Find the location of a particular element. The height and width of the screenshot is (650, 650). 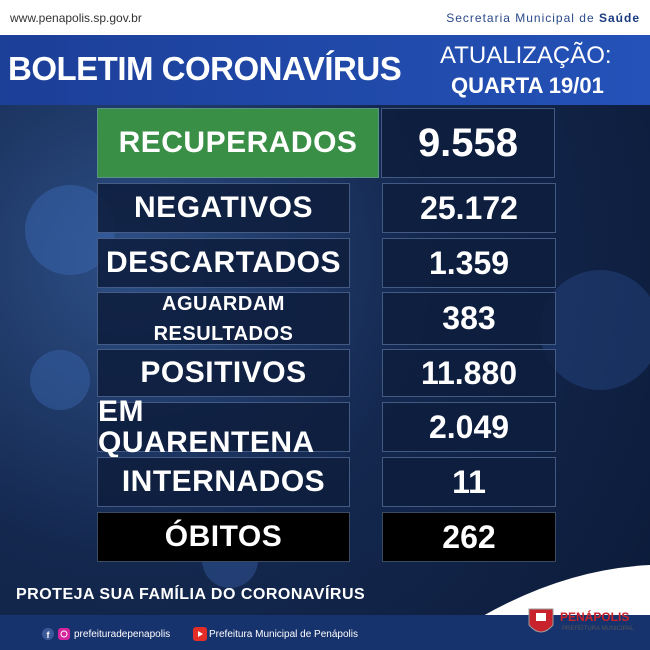

row-label-line: NEGATIVOS is located at coordinates (223, 208).